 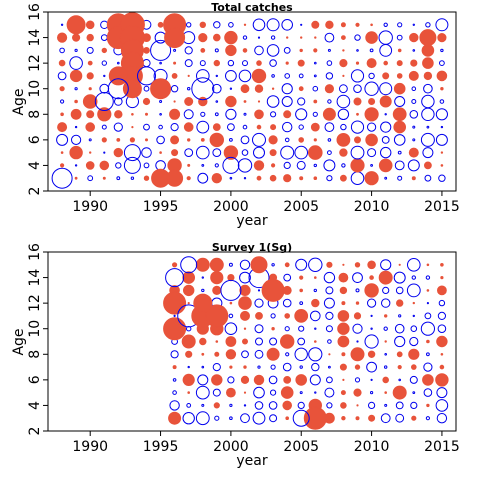 What do you see at coordinates (35, 89) in the screenshot?
I see `y-tick-label: 10` at bounding box center [35, 89].